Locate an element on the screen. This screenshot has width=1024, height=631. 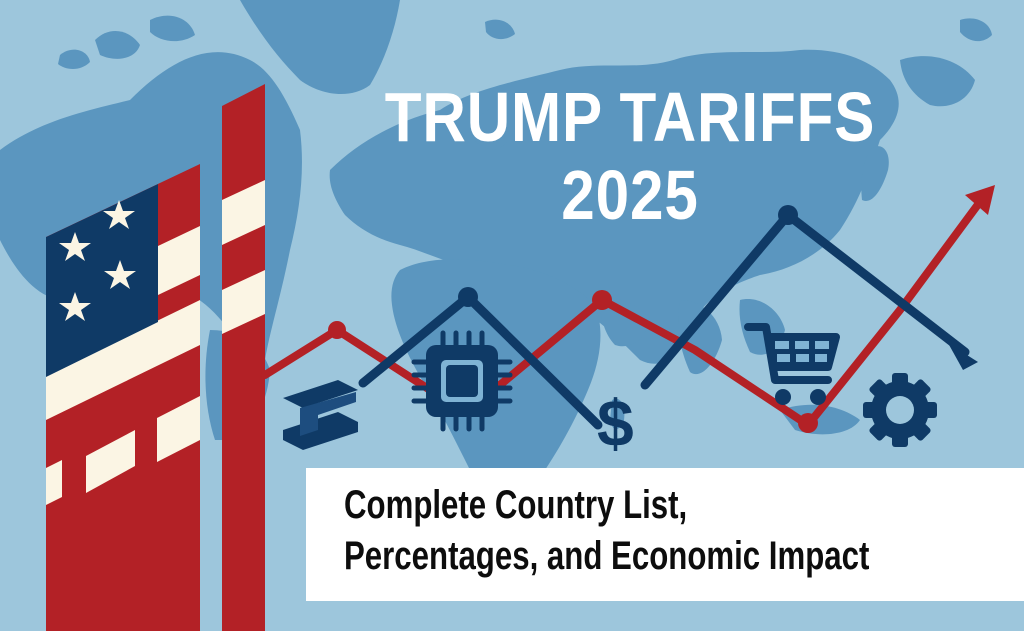
subtitle-line-1: Complete Country List, is located at coordinates (516, 505).